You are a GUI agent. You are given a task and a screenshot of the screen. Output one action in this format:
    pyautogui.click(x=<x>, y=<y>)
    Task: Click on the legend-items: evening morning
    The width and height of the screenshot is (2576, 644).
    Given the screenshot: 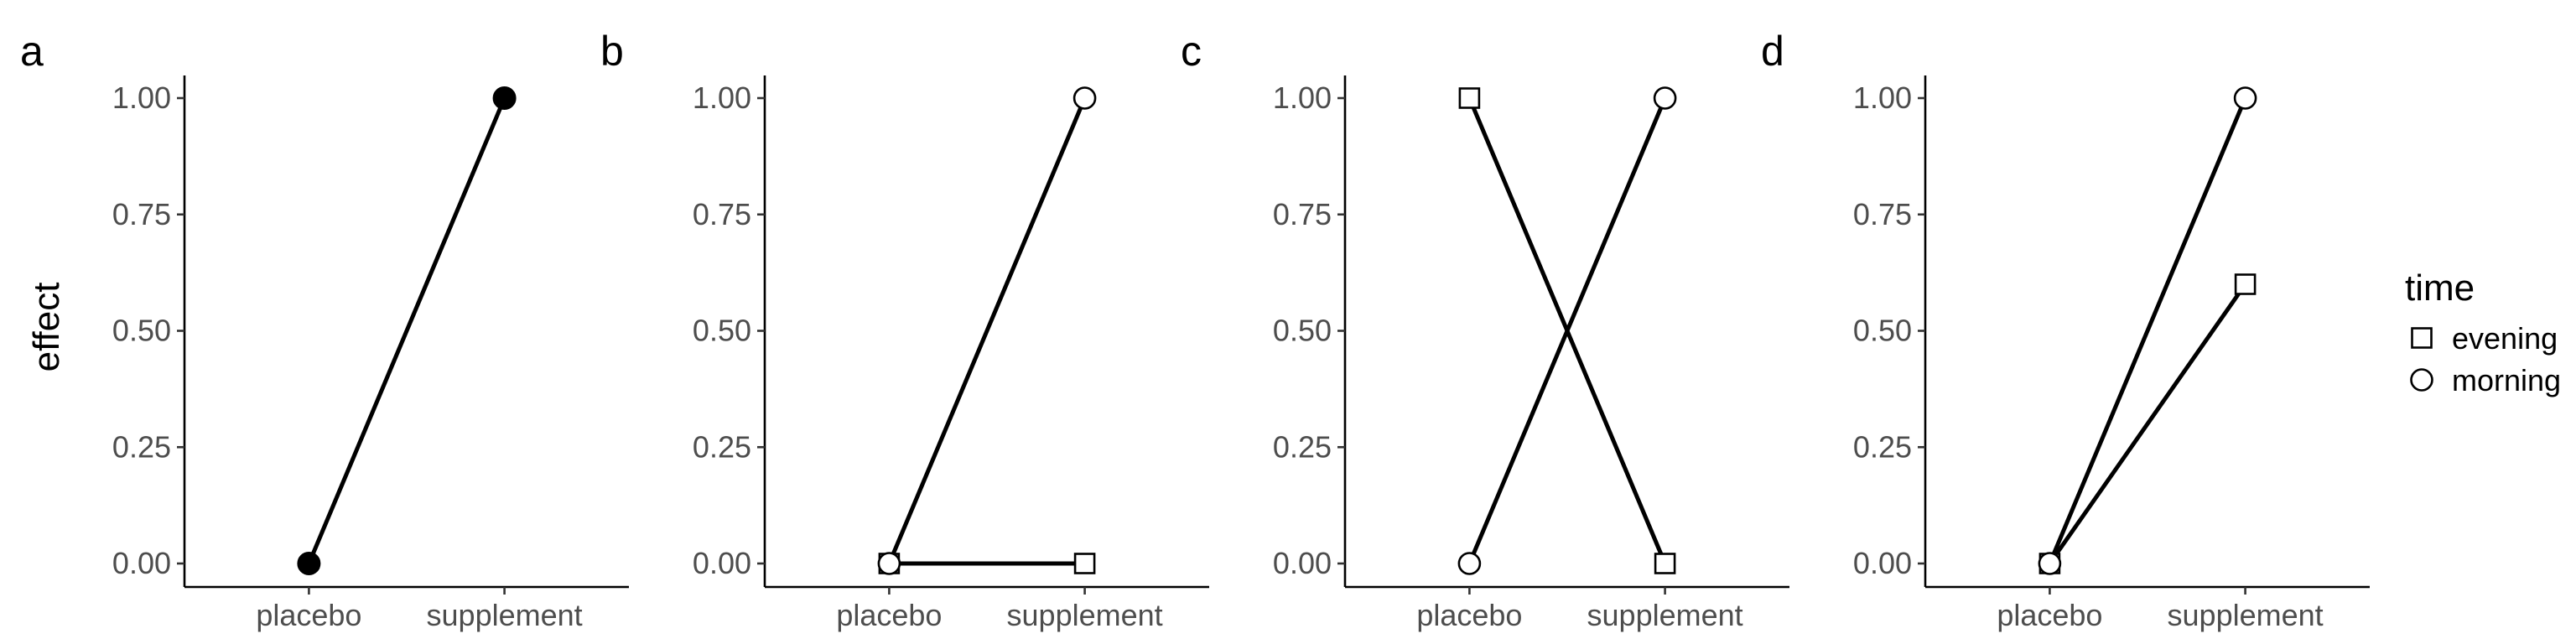 What is the action you would take?
    pyautogui.click(x=2485, y=359)
    